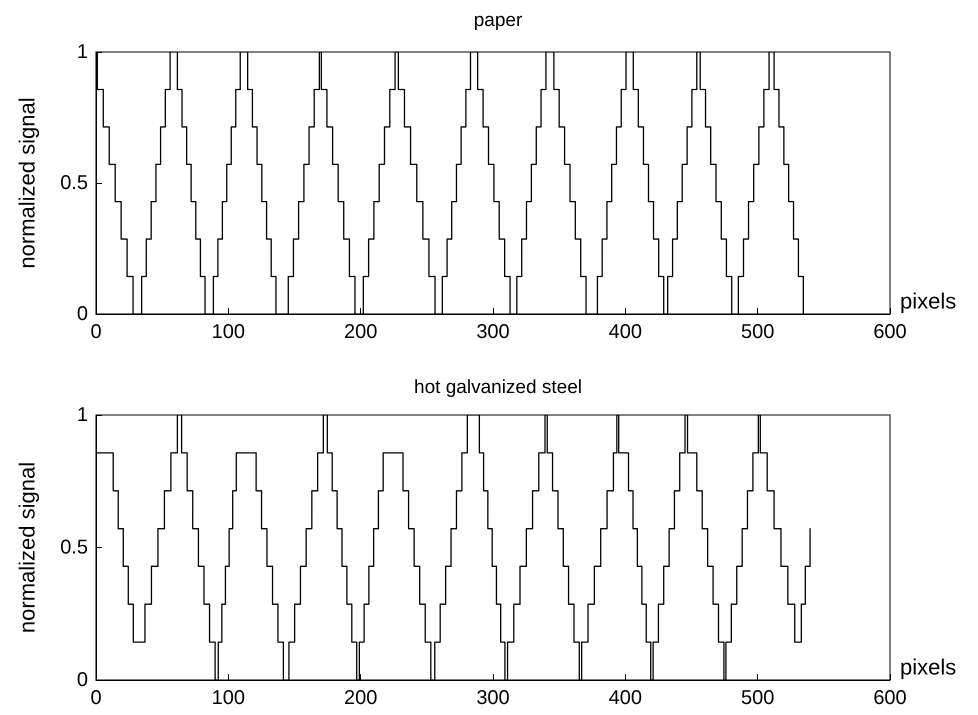 This screenshot has height=715, width=978. What do you see at coordinates (498, 20) in the screenshot?
I see `chart-title: paper` at bounding box center [498, 20].